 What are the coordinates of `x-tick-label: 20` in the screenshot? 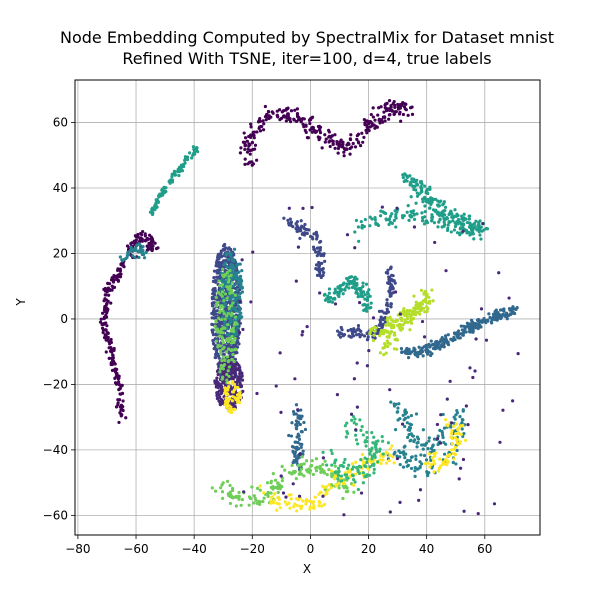 It's located at (368, 549).